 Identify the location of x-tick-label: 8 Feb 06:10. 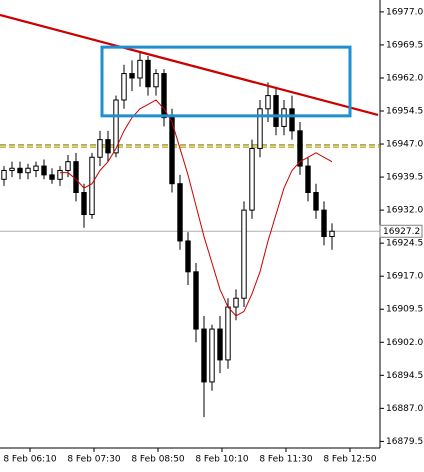
(30, 460).